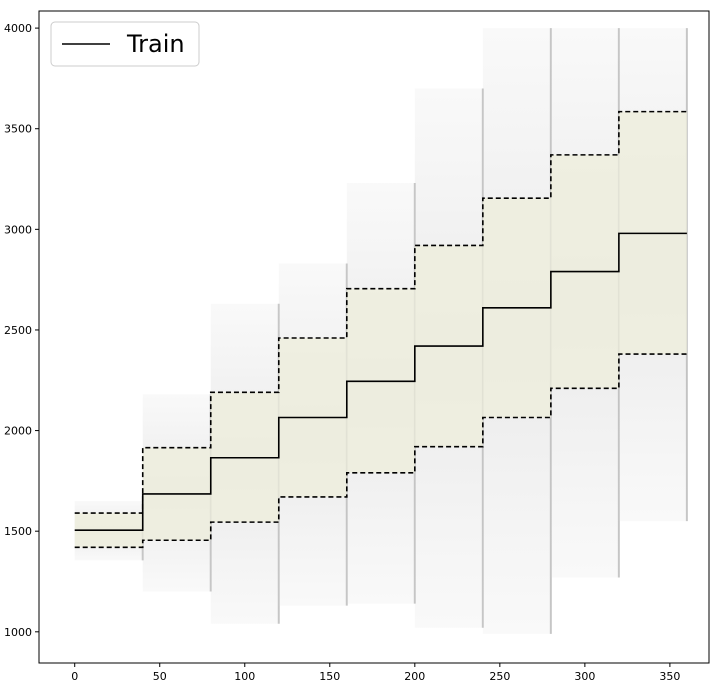 The height and width of the screenshot is (687, 719). I want to click on legend: Train, so click(125, 44).